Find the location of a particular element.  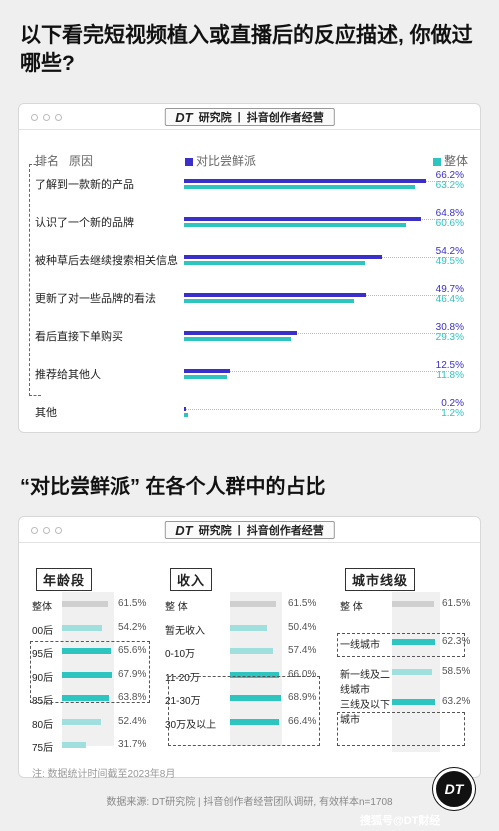

value-label: 67.9% is located at coordinates (132, 674).